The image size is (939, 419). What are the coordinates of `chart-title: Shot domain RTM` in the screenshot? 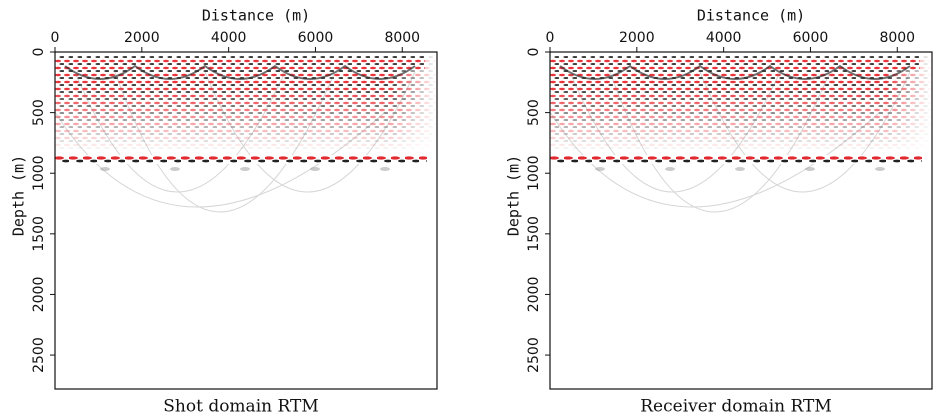 It's located at (240, 407).